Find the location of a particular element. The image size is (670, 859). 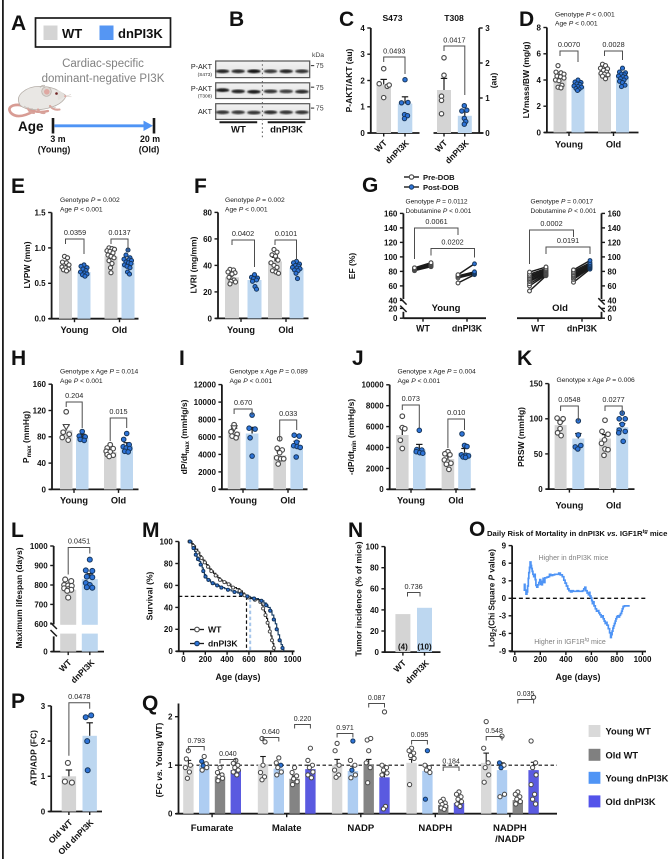

svg-text: (Old) is located at coordinates (149, 150).